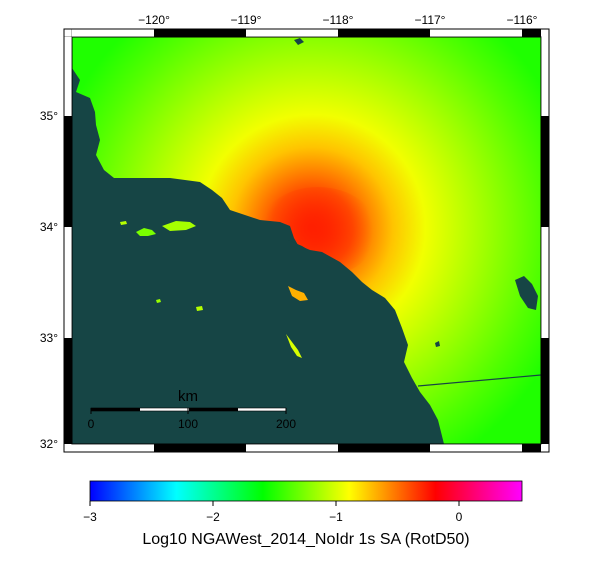  What do you see at coordinates (213, 517) in the screenshot?
I see `colorbar-tick-label: −2` at bounding box center [213, 517].